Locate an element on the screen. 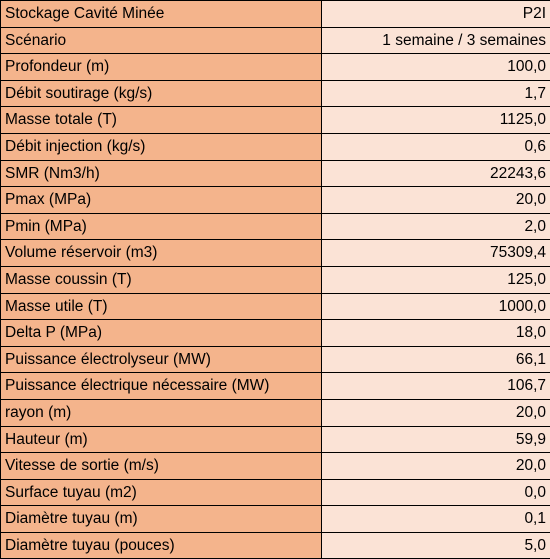 This screenshot has height=559, width=550. cell-label: rayon (m) is located at coordinates (161, 412).